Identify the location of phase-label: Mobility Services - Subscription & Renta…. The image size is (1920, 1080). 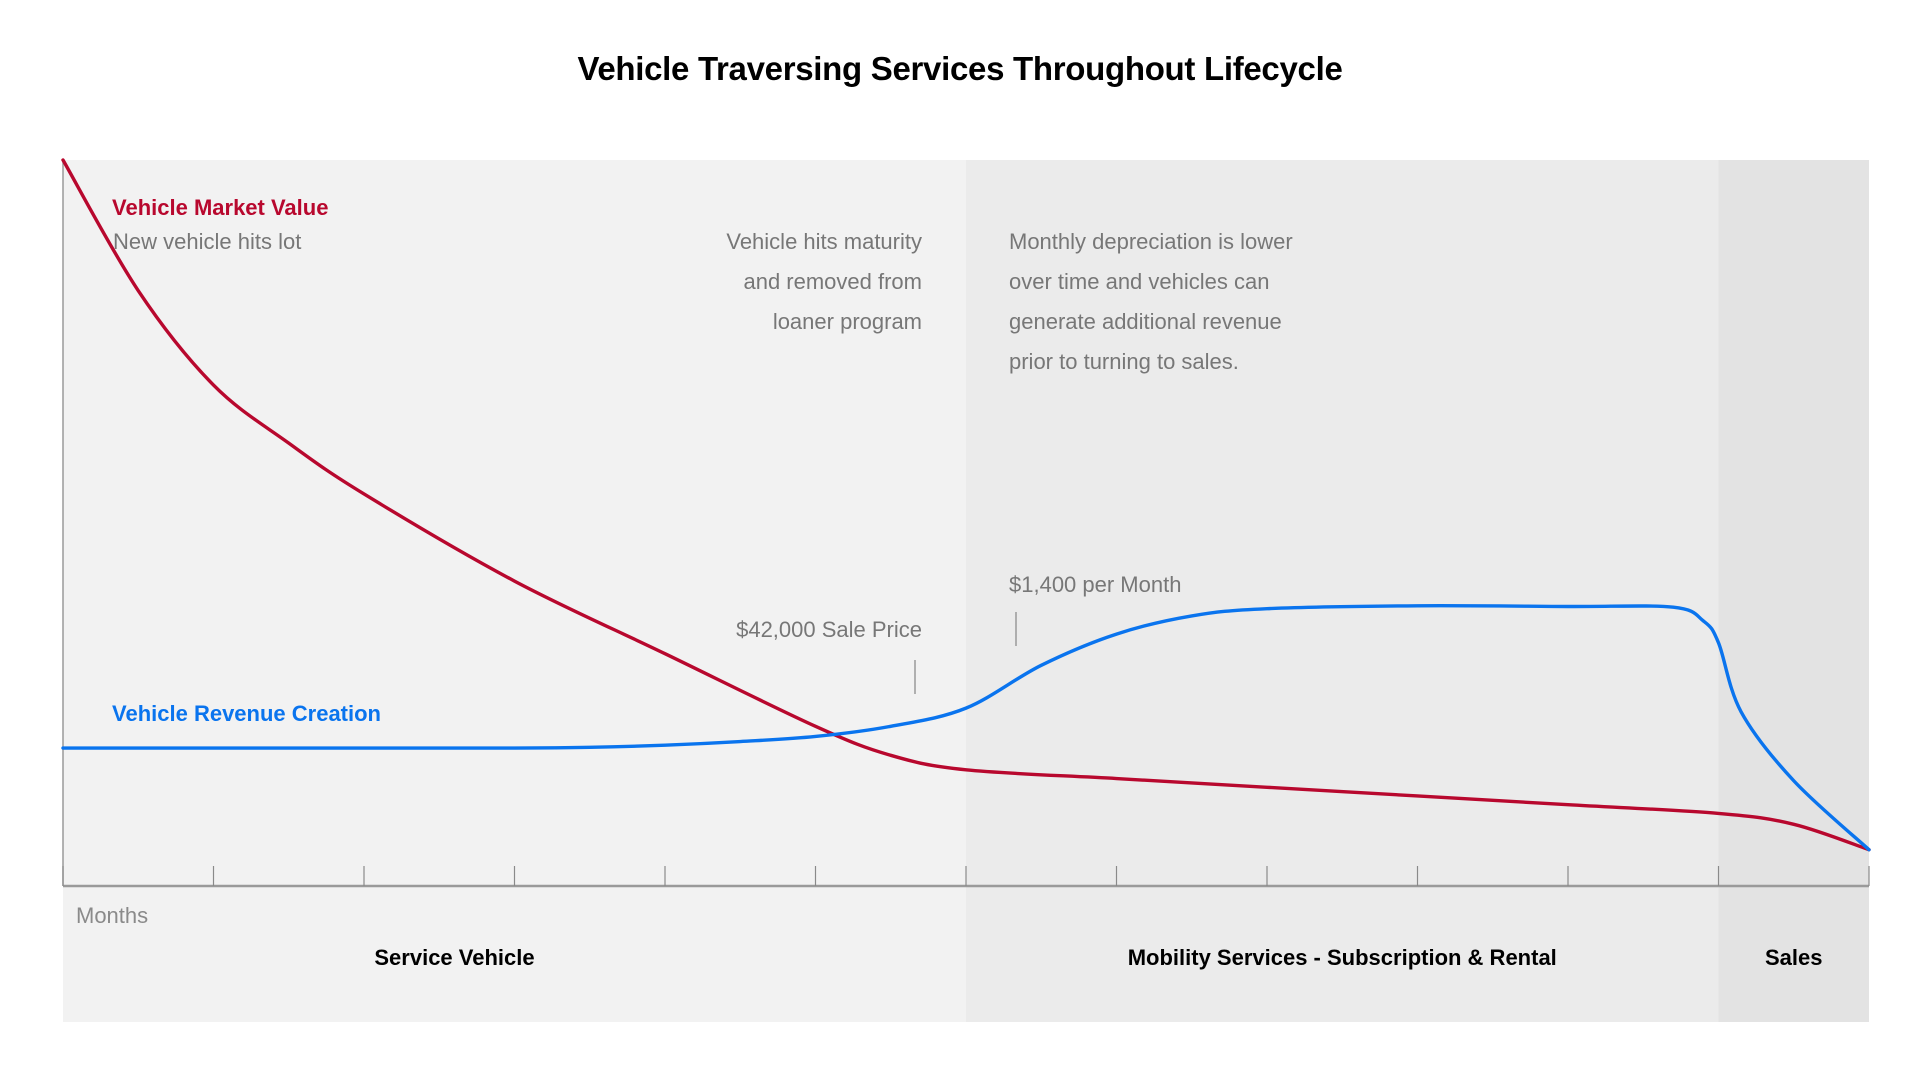
(1342, 957).